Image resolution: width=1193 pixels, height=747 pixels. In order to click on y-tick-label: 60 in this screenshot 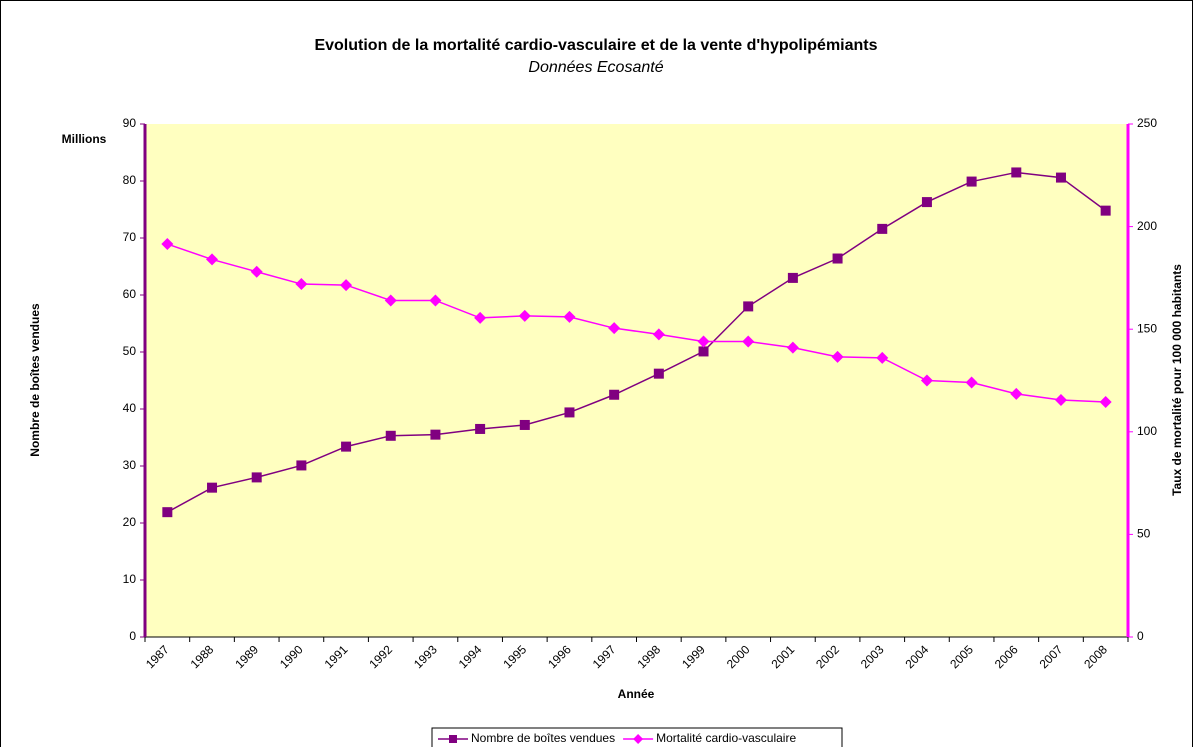, I will do `click(130, 294)`.